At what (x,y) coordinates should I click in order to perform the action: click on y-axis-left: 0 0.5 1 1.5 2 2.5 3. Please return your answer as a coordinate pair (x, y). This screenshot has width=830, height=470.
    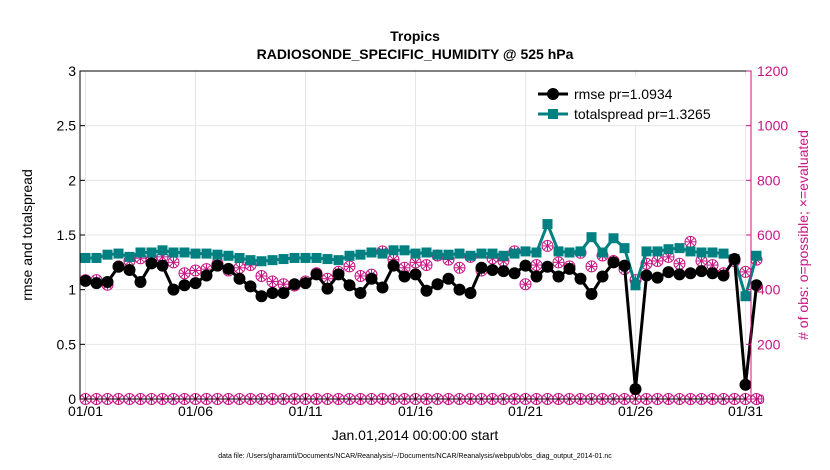
    Looking at the image, I should click on (71, 235).